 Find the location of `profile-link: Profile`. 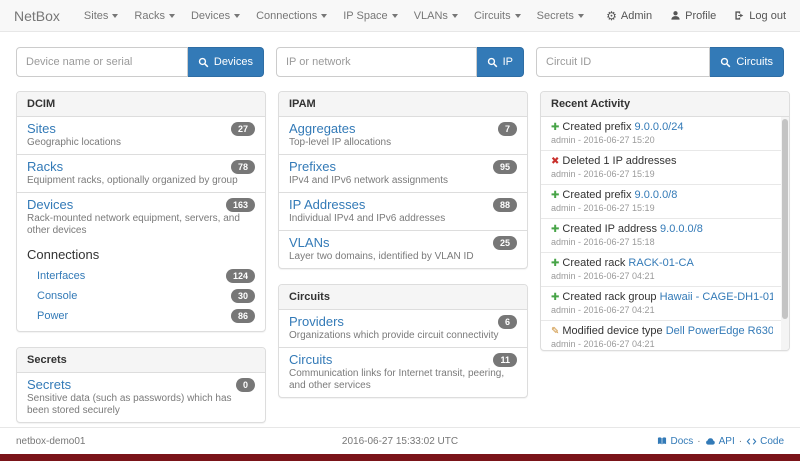

profile-link: Profile is located at coordinates (693, 16).